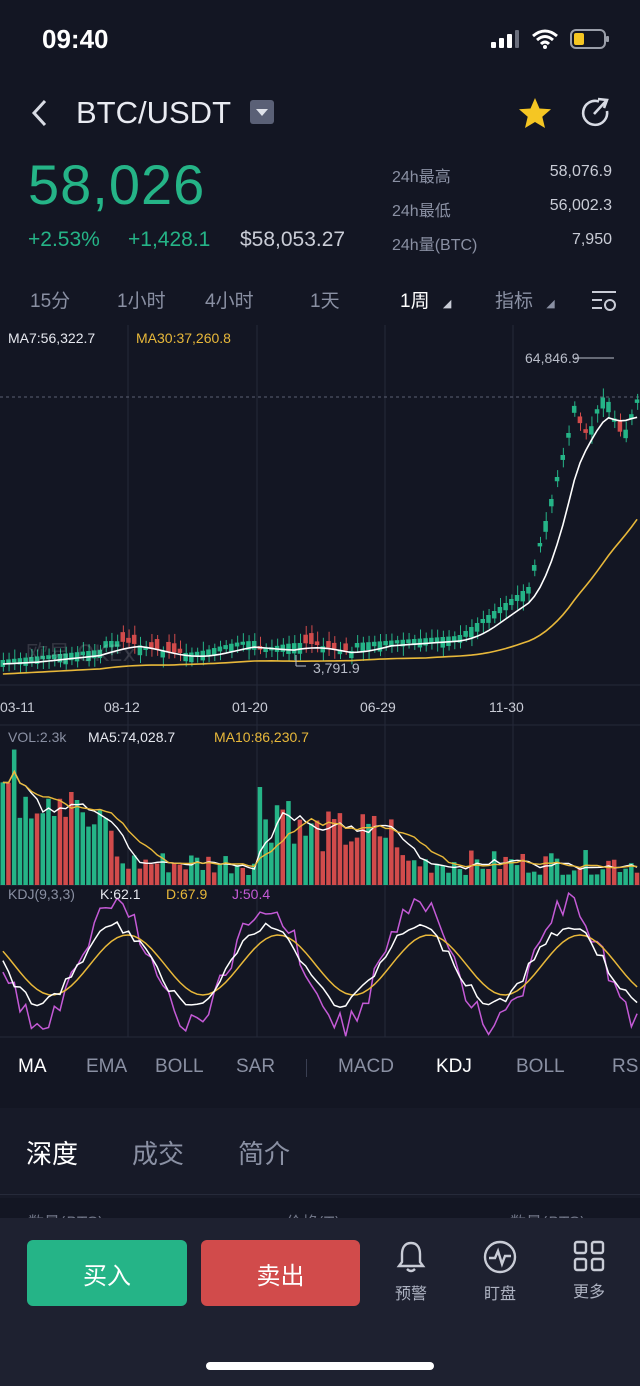 This screenshot has width=640, height=1386. What do you see at coordinates (306, 1068) in the screenshot?
I see `divider` at bounding box center [306, 1068].